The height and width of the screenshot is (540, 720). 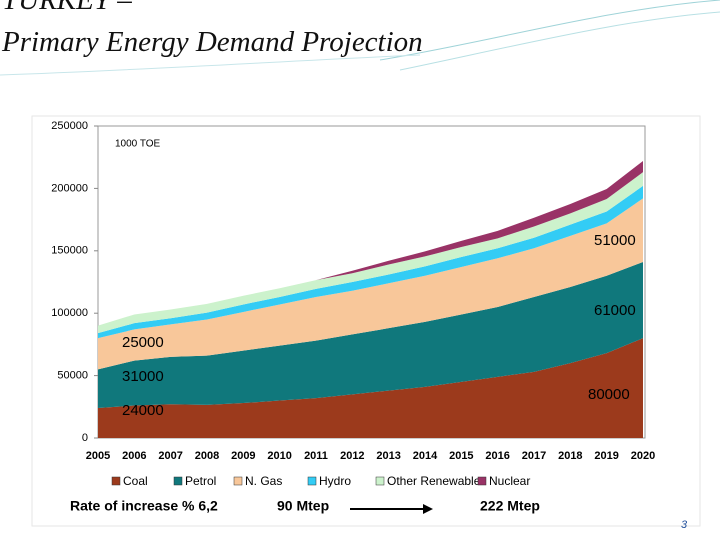 I want to click on legend-label: Petrol, so click(x=200, y=481).